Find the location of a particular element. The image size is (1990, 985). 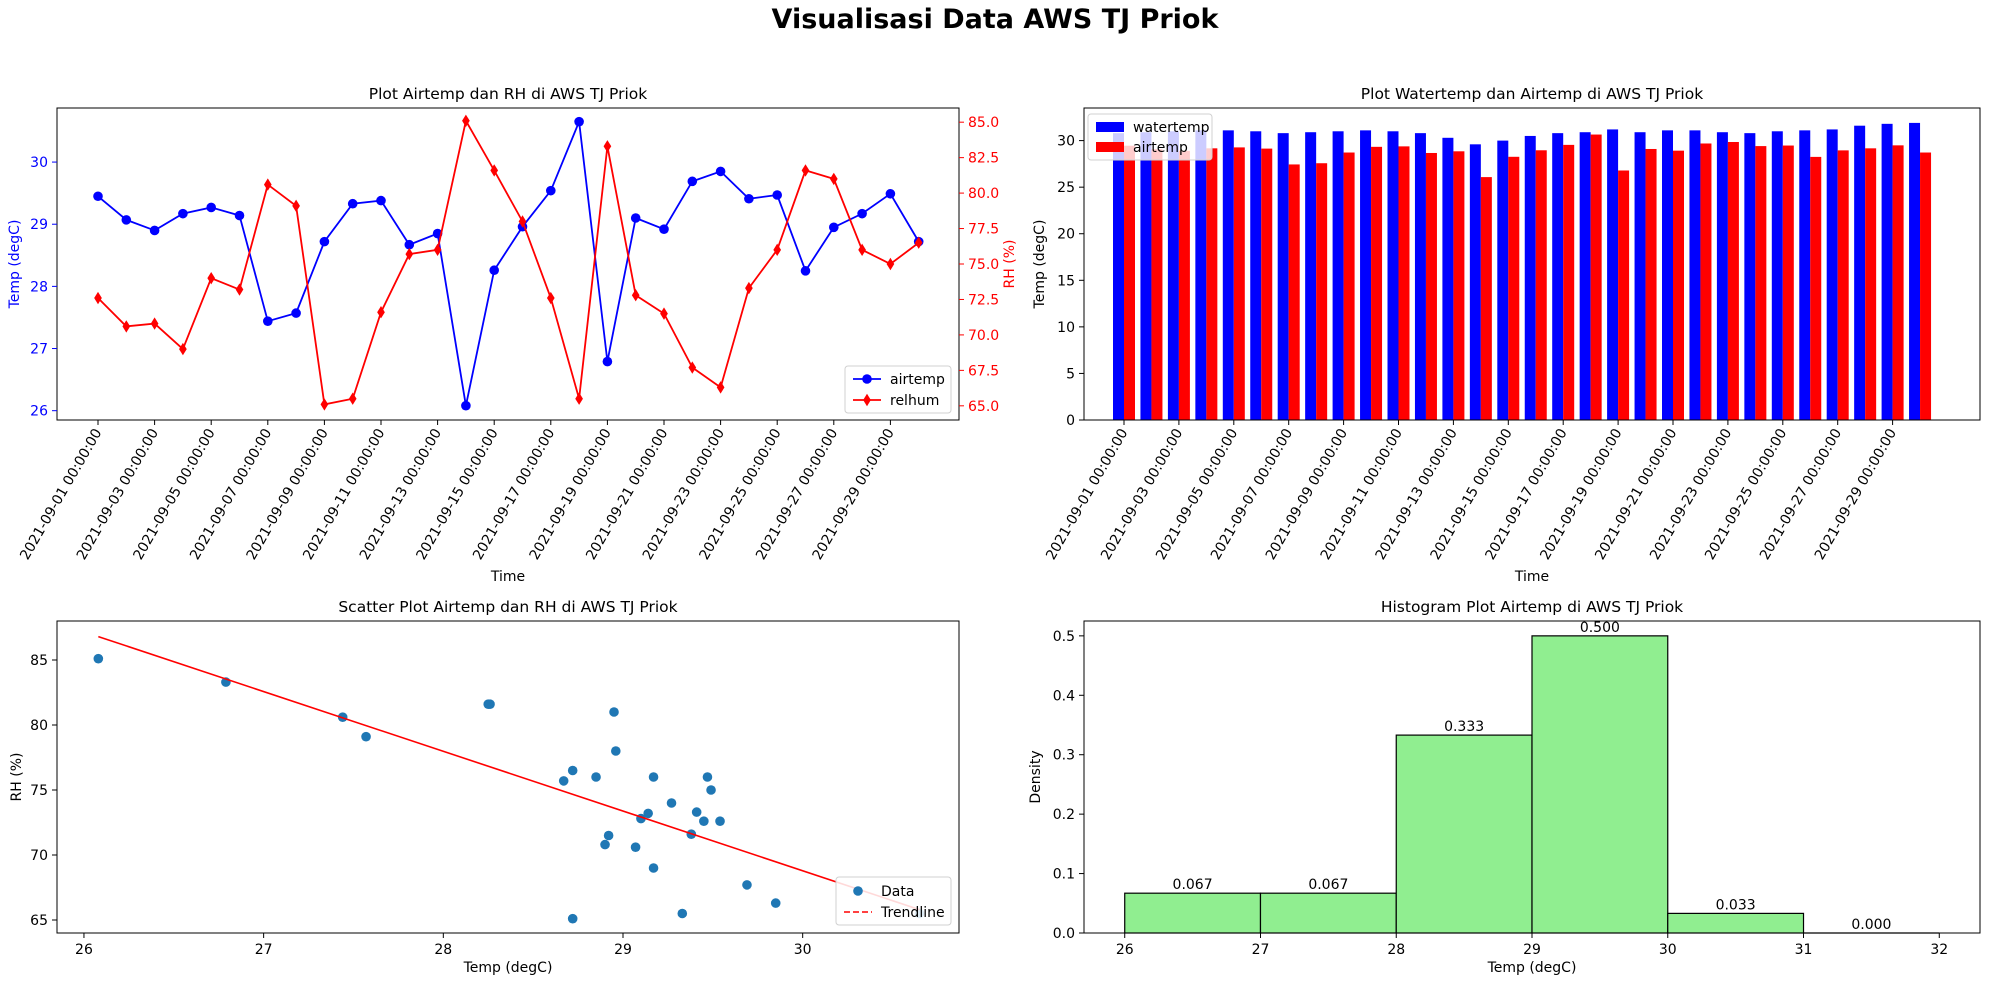

series-line-relhum is located at coordinates (508, 262).